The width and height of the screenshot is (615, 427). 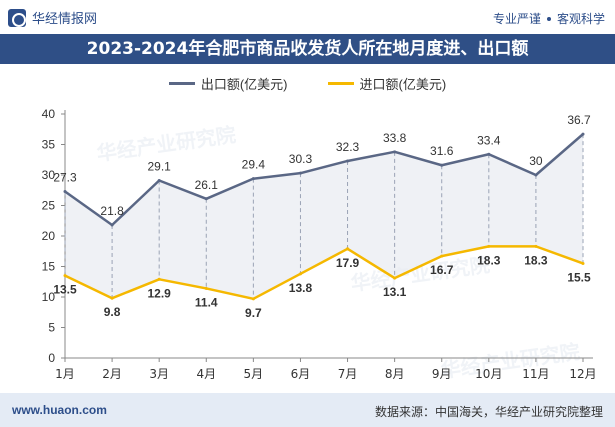 What do you see at coordinates (112, 211) in the screenshot?
I see `data-label-export: 21.8` at bounding box center [112, 211].